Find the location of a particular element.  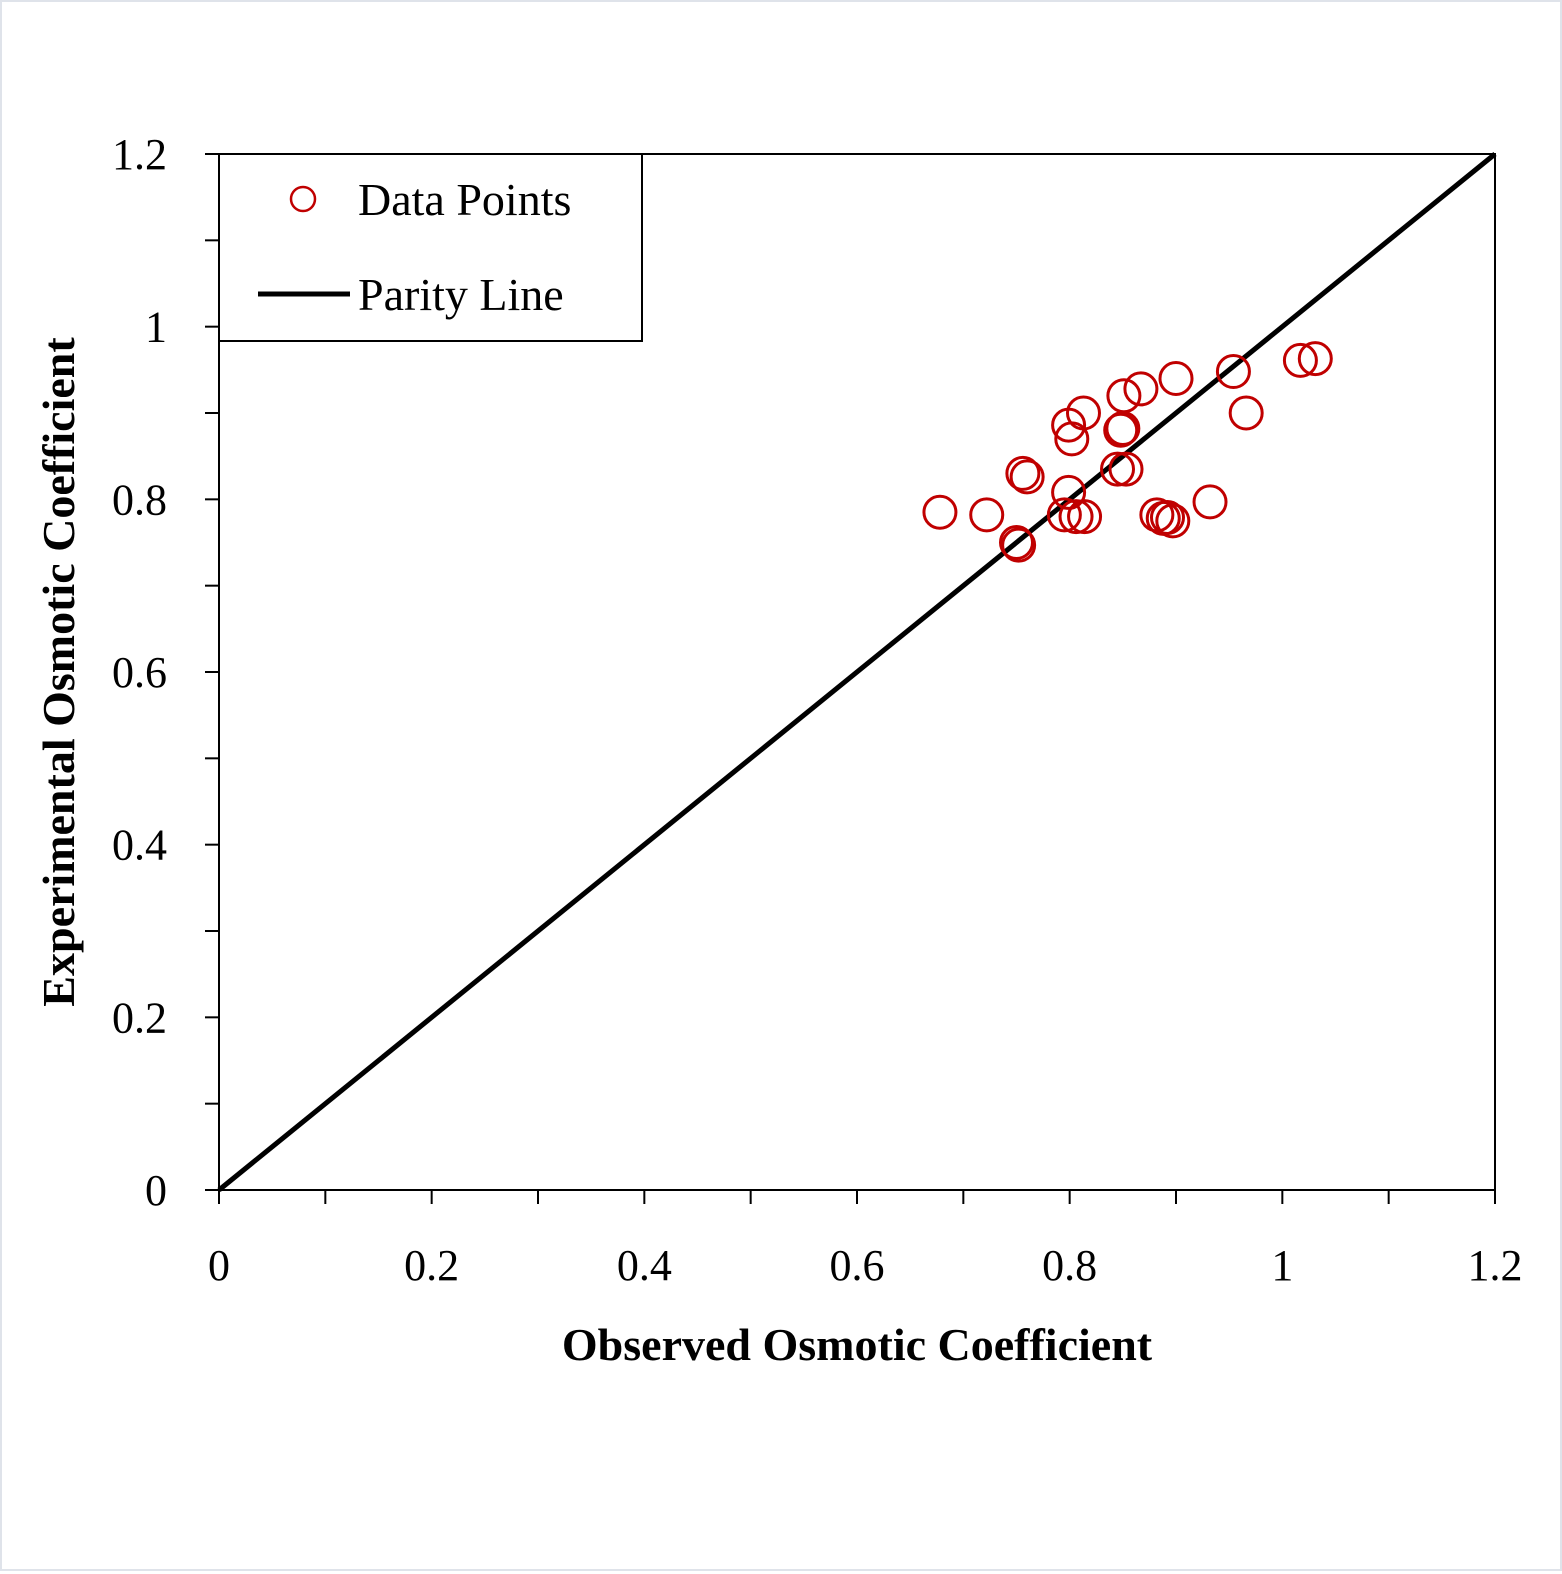

legend-box is located at coordinates (430, 247).